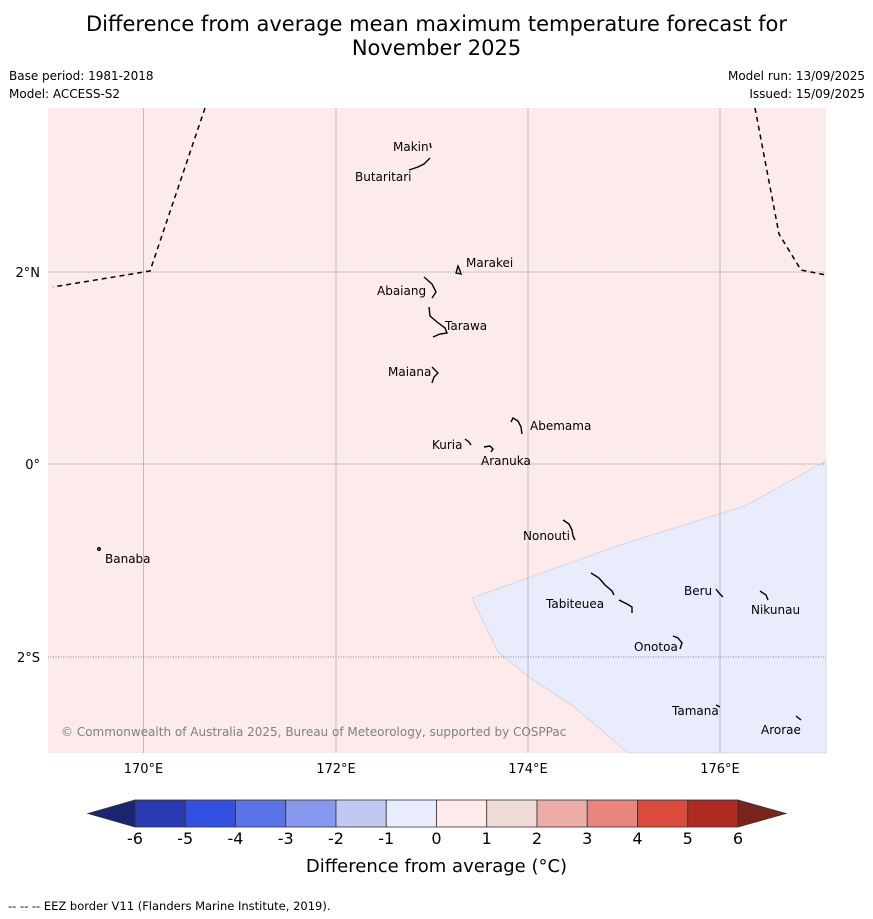 The width and height of the screenshot is (873, 919). I want to click on island-shape-arorae, so click(798, 718).